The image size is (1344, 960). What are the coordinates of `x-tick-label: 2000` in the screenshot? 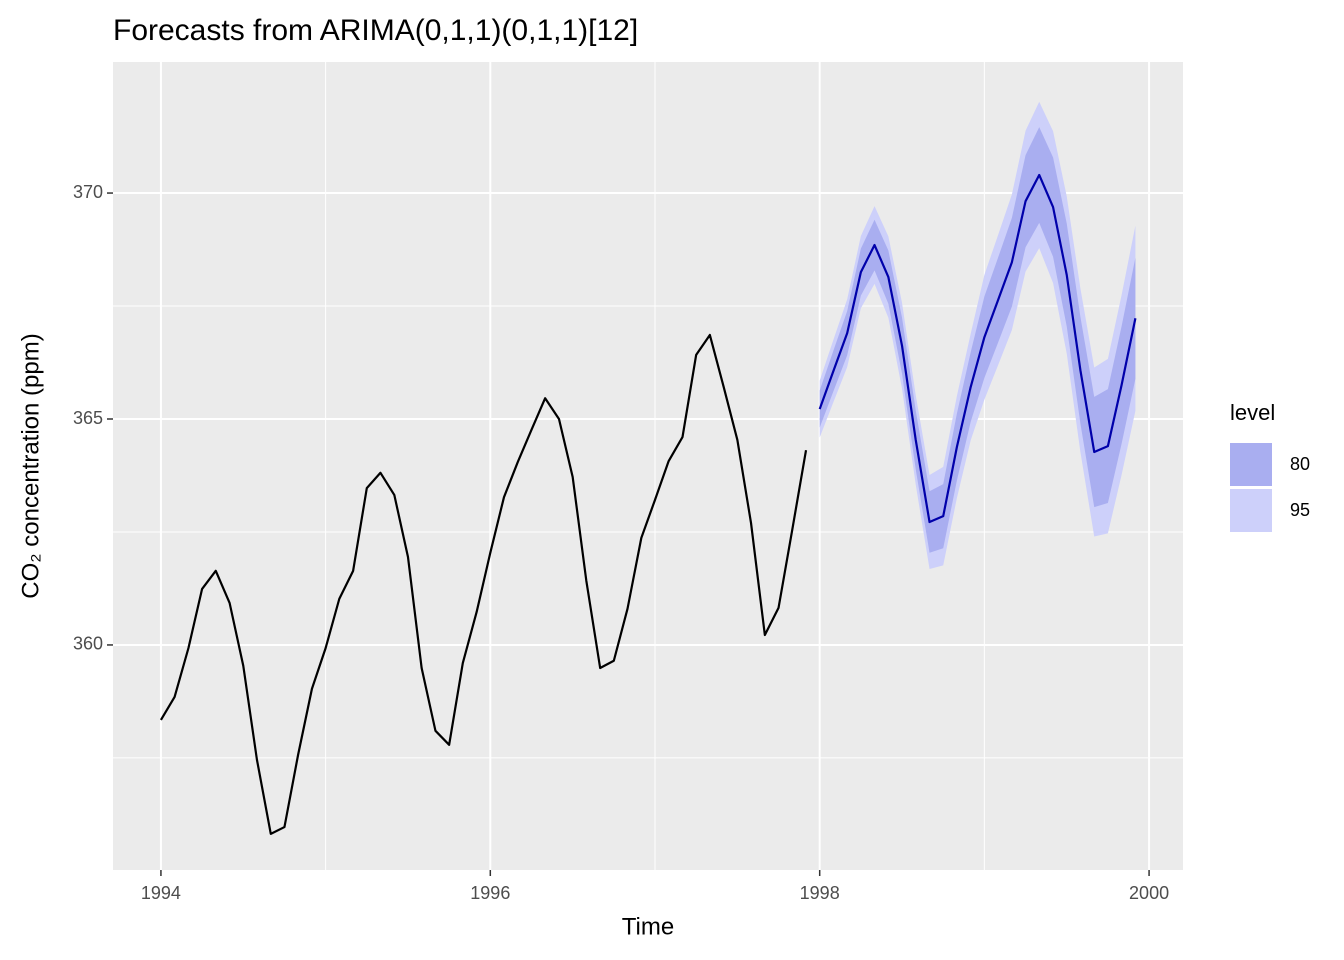 It's located at (1149, 893).